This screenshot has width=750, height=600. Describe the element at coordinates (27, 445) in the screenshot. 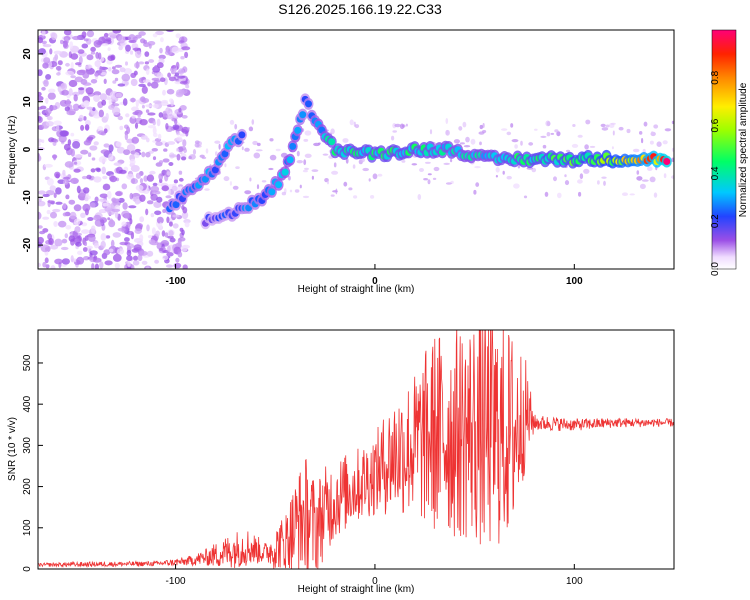

I see `y-tick-label: 300` at that location.